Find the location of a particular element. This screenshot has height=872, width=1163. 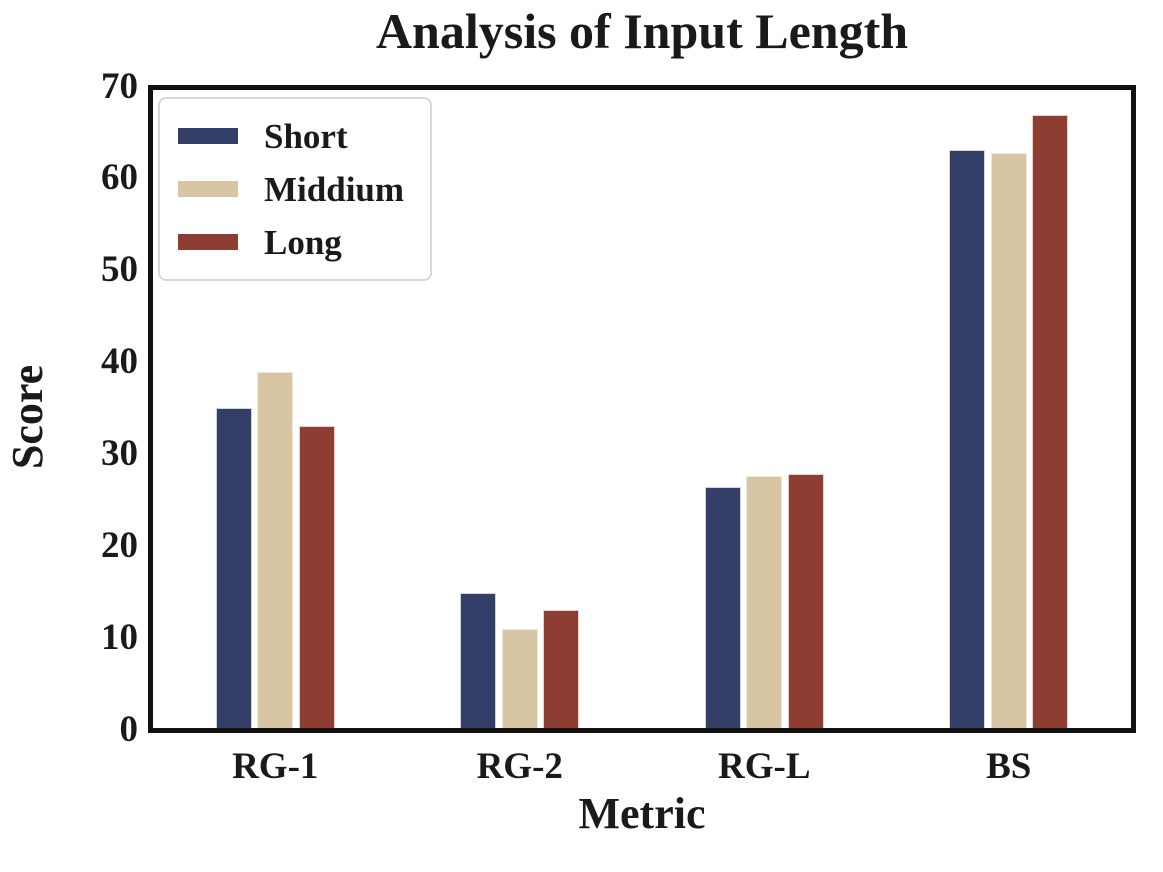

y-axis-label: Score is located at coordinates (27, 417).